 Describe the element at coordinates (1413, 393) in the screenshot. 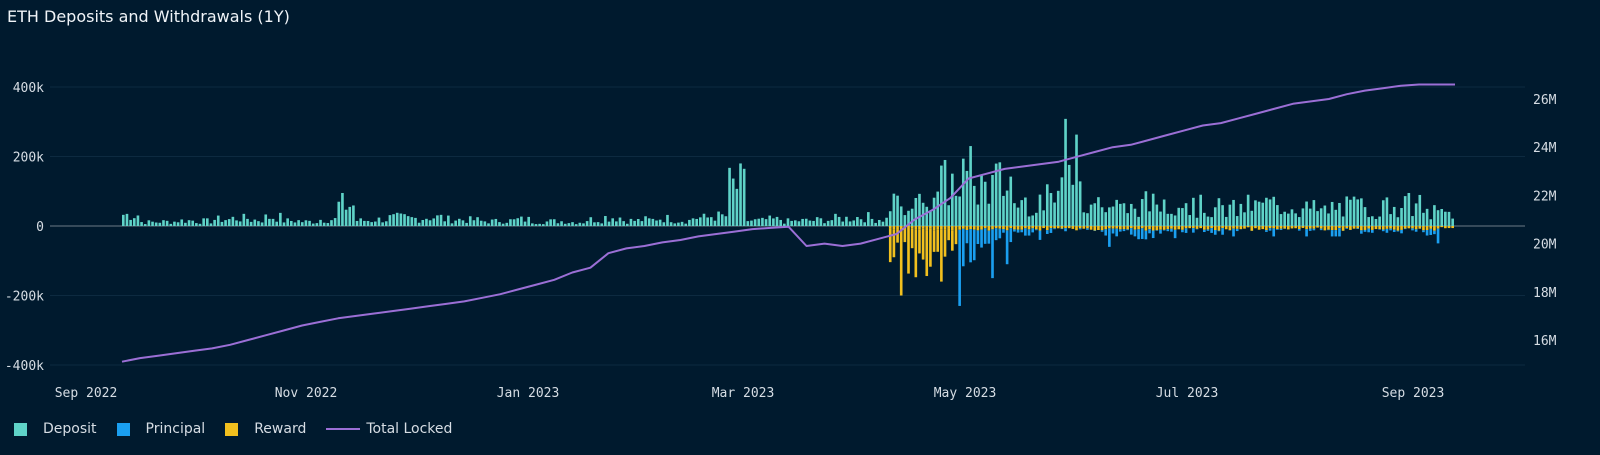

I see `x-tick-label: Sep 2023` at that location.